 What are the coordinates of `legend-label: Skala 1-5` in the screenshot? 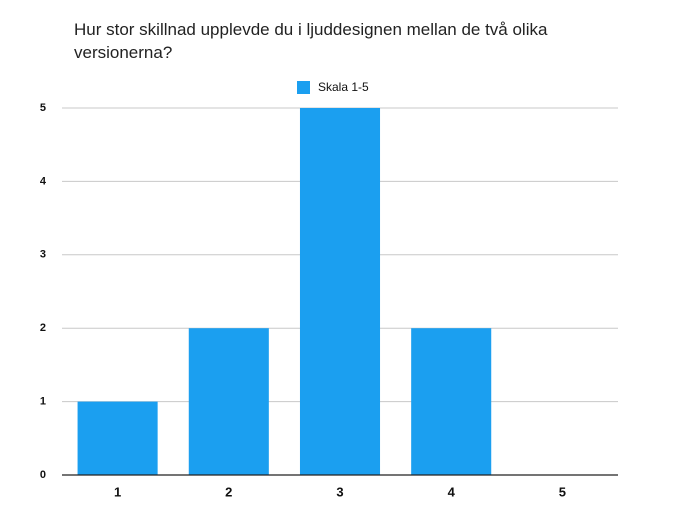 It's located at (343, 87).